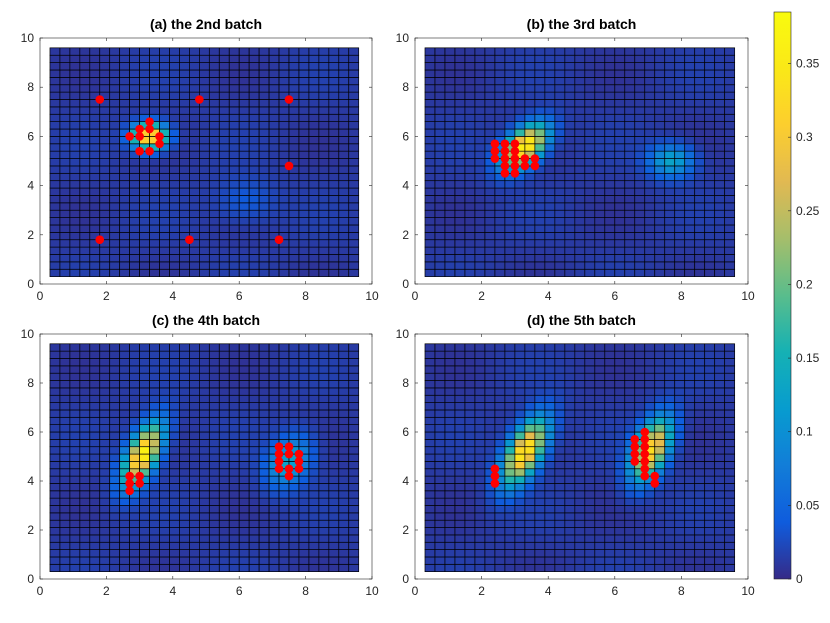 This screenshot has height=623, width=830. I want to click on colorbar-gradient, so click(782, 295).